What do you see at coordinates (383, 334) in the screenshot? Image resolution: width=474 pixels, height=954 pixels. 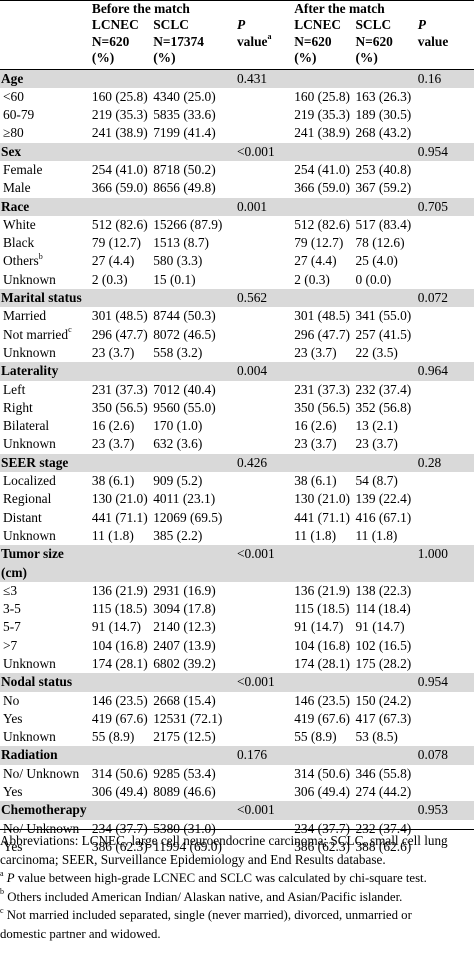 I see `cell-sclc-after: 257 (41.5)` at bounding box center [383, 334].